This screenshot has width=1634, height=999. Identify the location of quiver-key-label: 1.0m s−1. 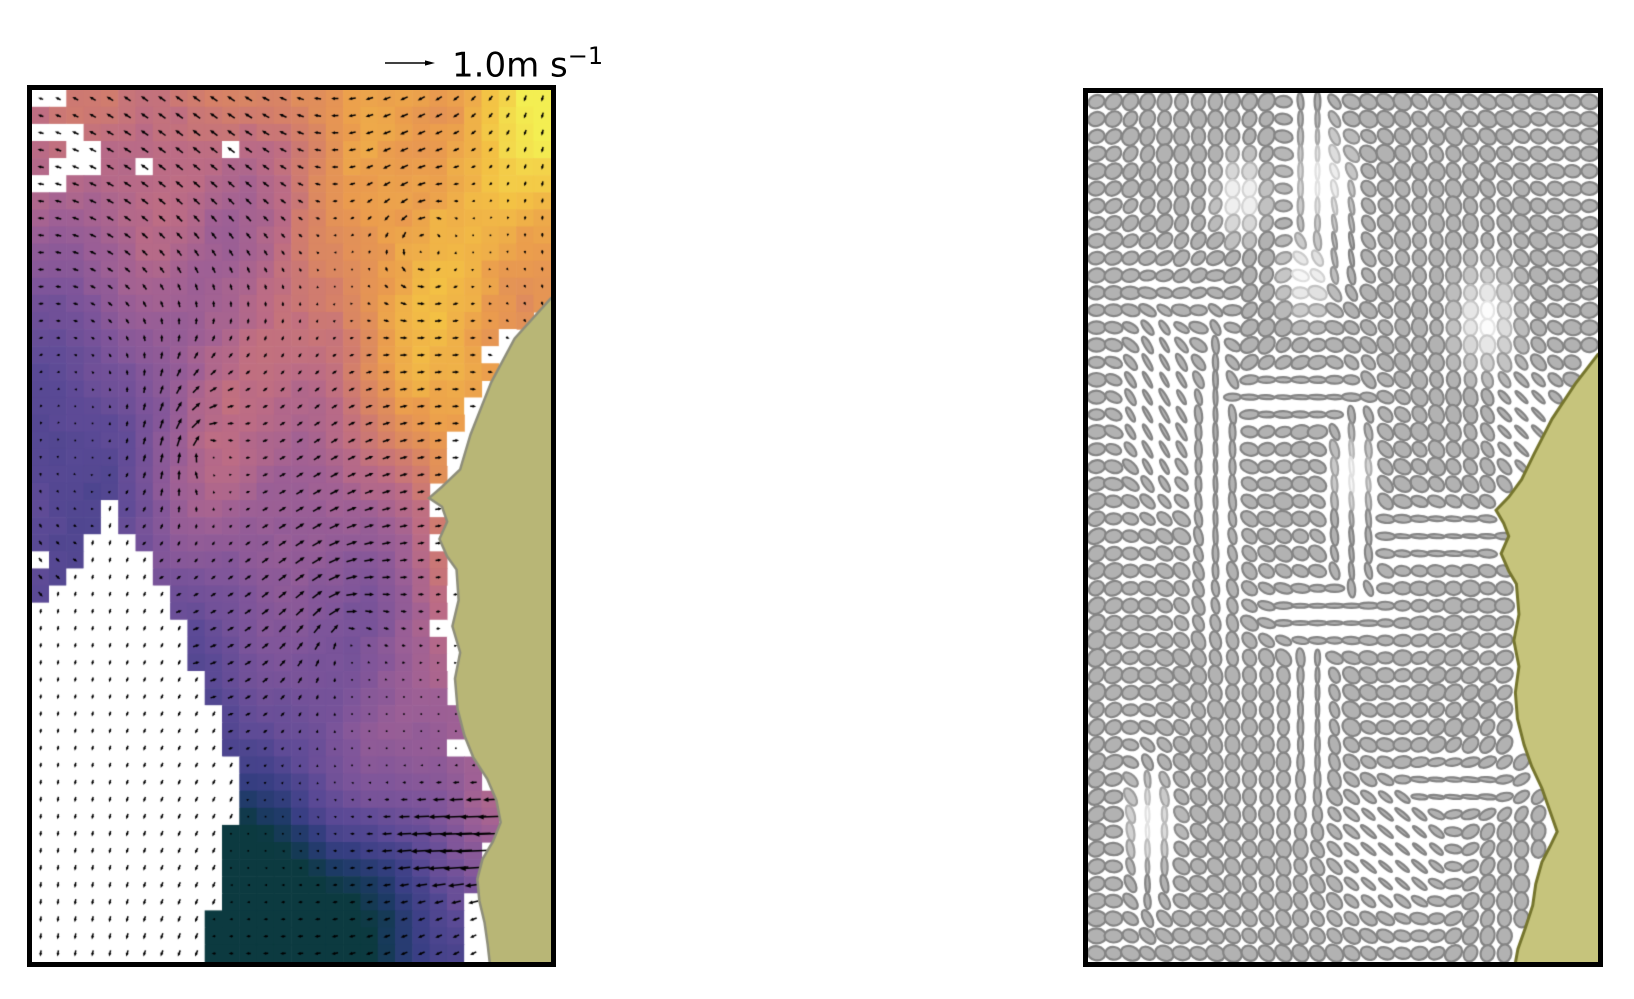
(527, 63).